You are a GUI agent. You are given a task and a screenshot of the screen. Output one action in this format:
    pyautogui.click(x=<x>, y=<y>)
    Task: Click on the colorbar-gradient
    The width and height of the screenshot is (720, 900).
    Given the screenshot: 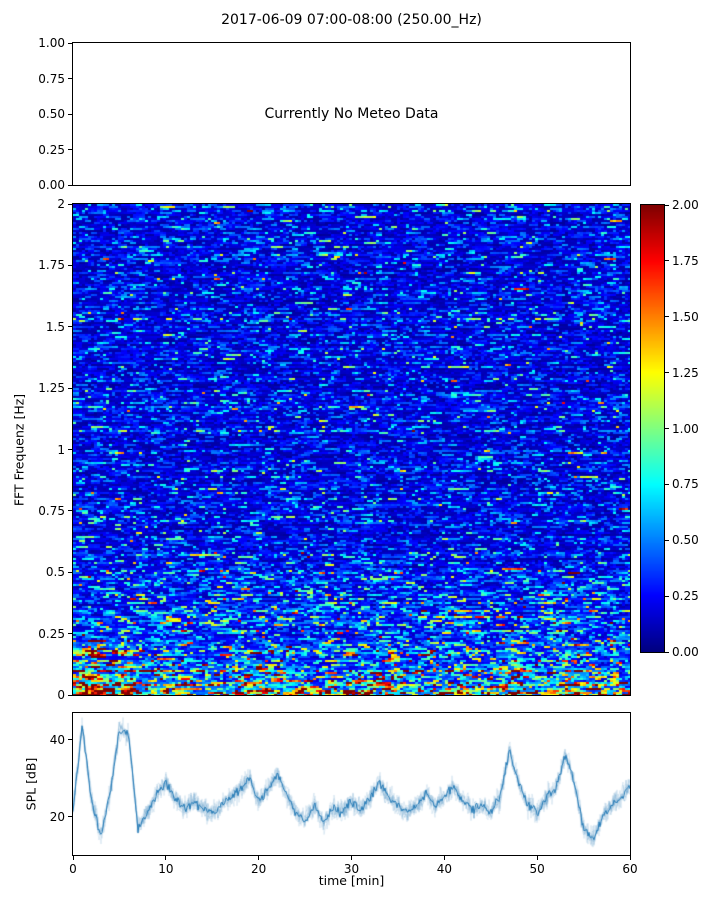 What is the action you would take?
    pyautogui.click(x=652, y=428)
    